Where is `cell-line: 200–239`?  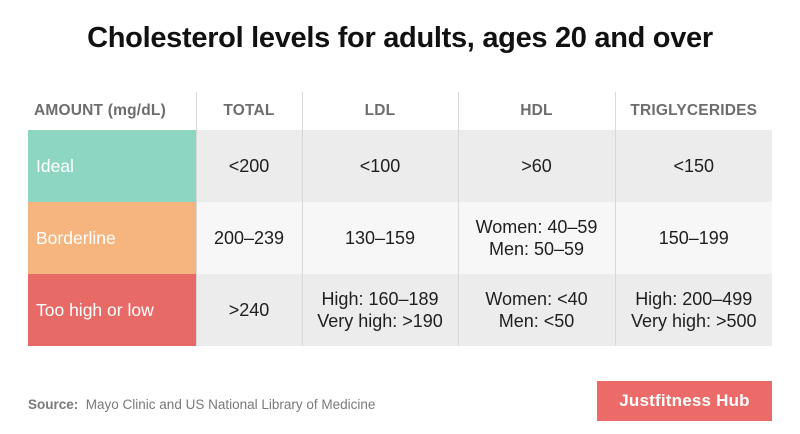 cell-line: 200–239 is located at coordinates (249, 238).